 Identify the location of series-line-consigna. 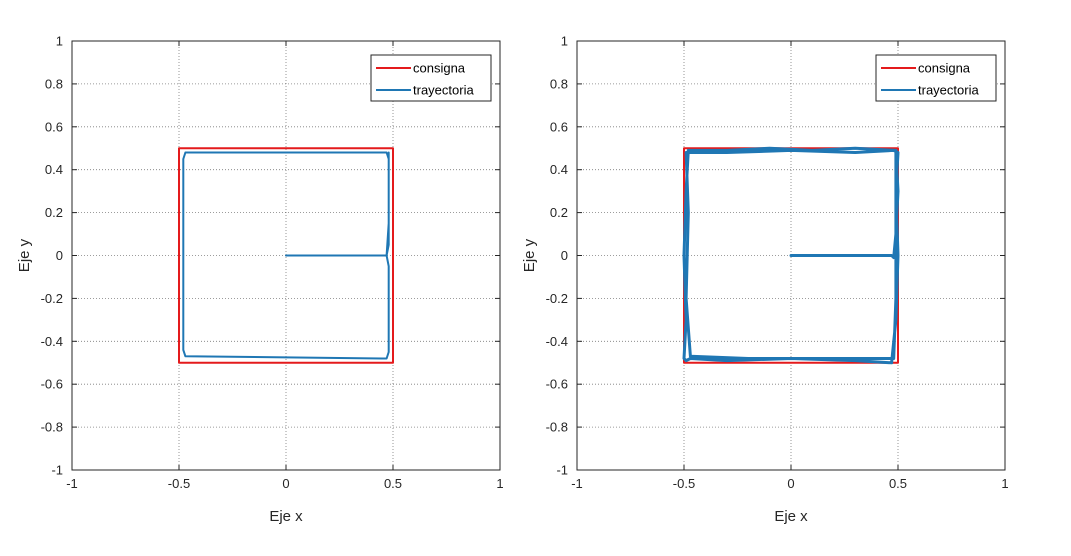
(286, 255).